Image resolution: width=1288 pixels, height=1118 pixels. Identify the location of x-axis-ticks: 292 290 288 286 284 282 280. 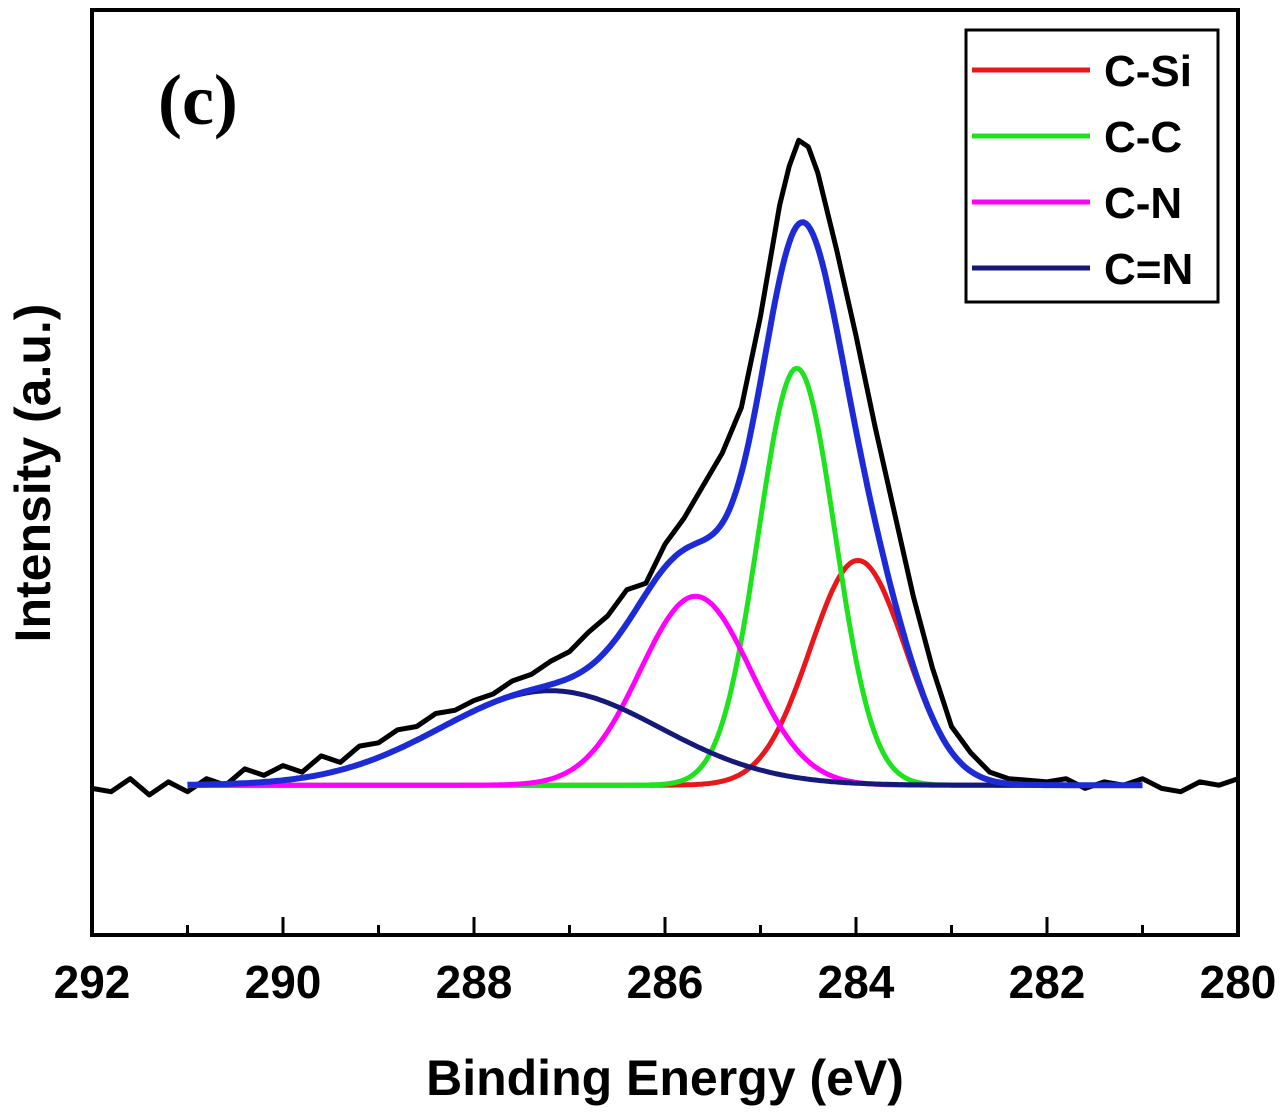
(665, 962).